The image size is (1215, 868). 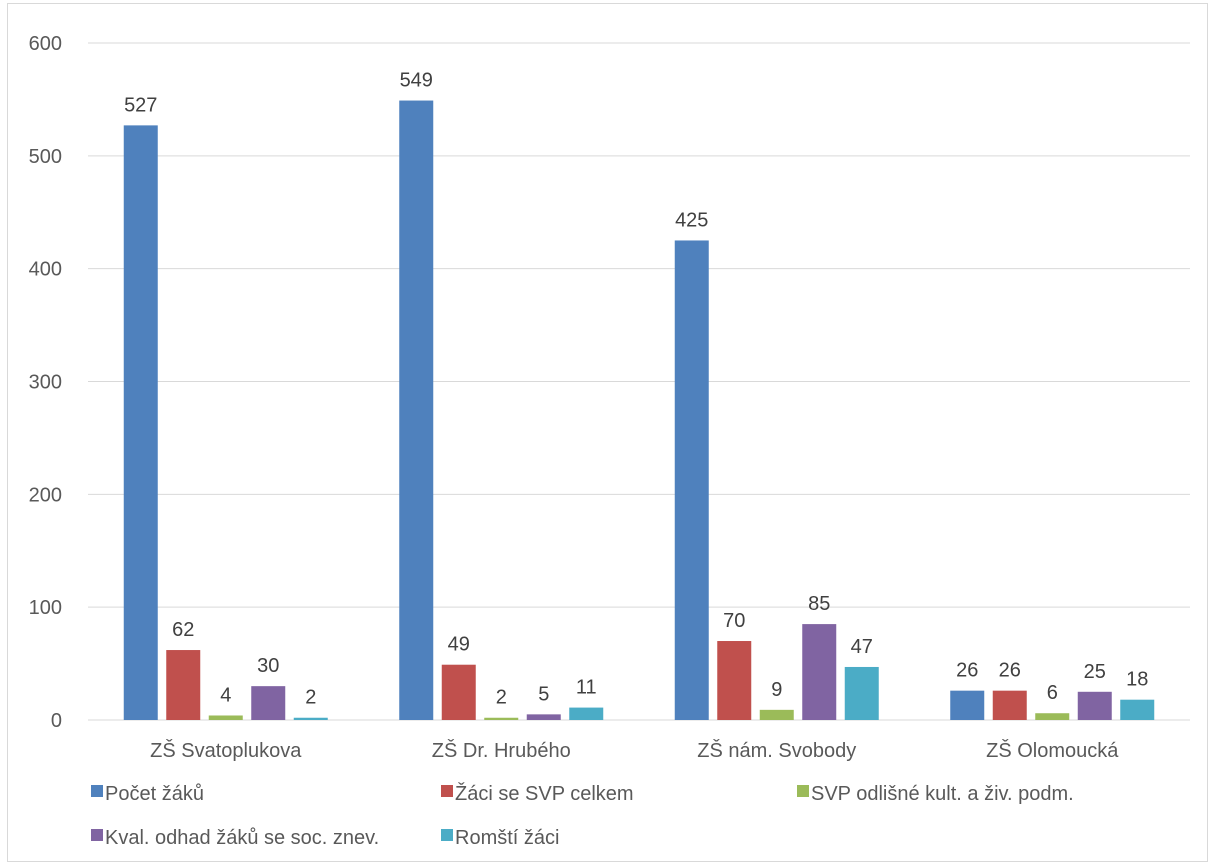 What do you see at coordinates (140, 105) in the screenshot?
I see `data-label: 527` at bounding box center [140, 105].